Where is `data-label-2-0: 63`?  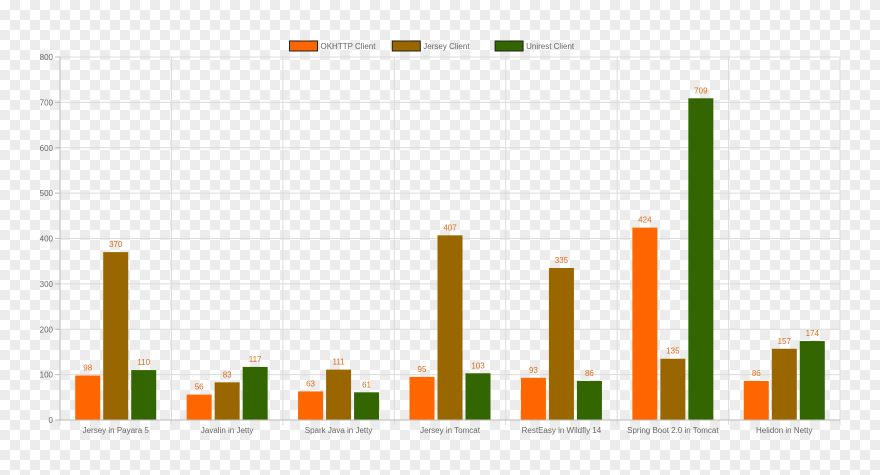 data-label-2-0: 63 is located at coordinates (310, 383).